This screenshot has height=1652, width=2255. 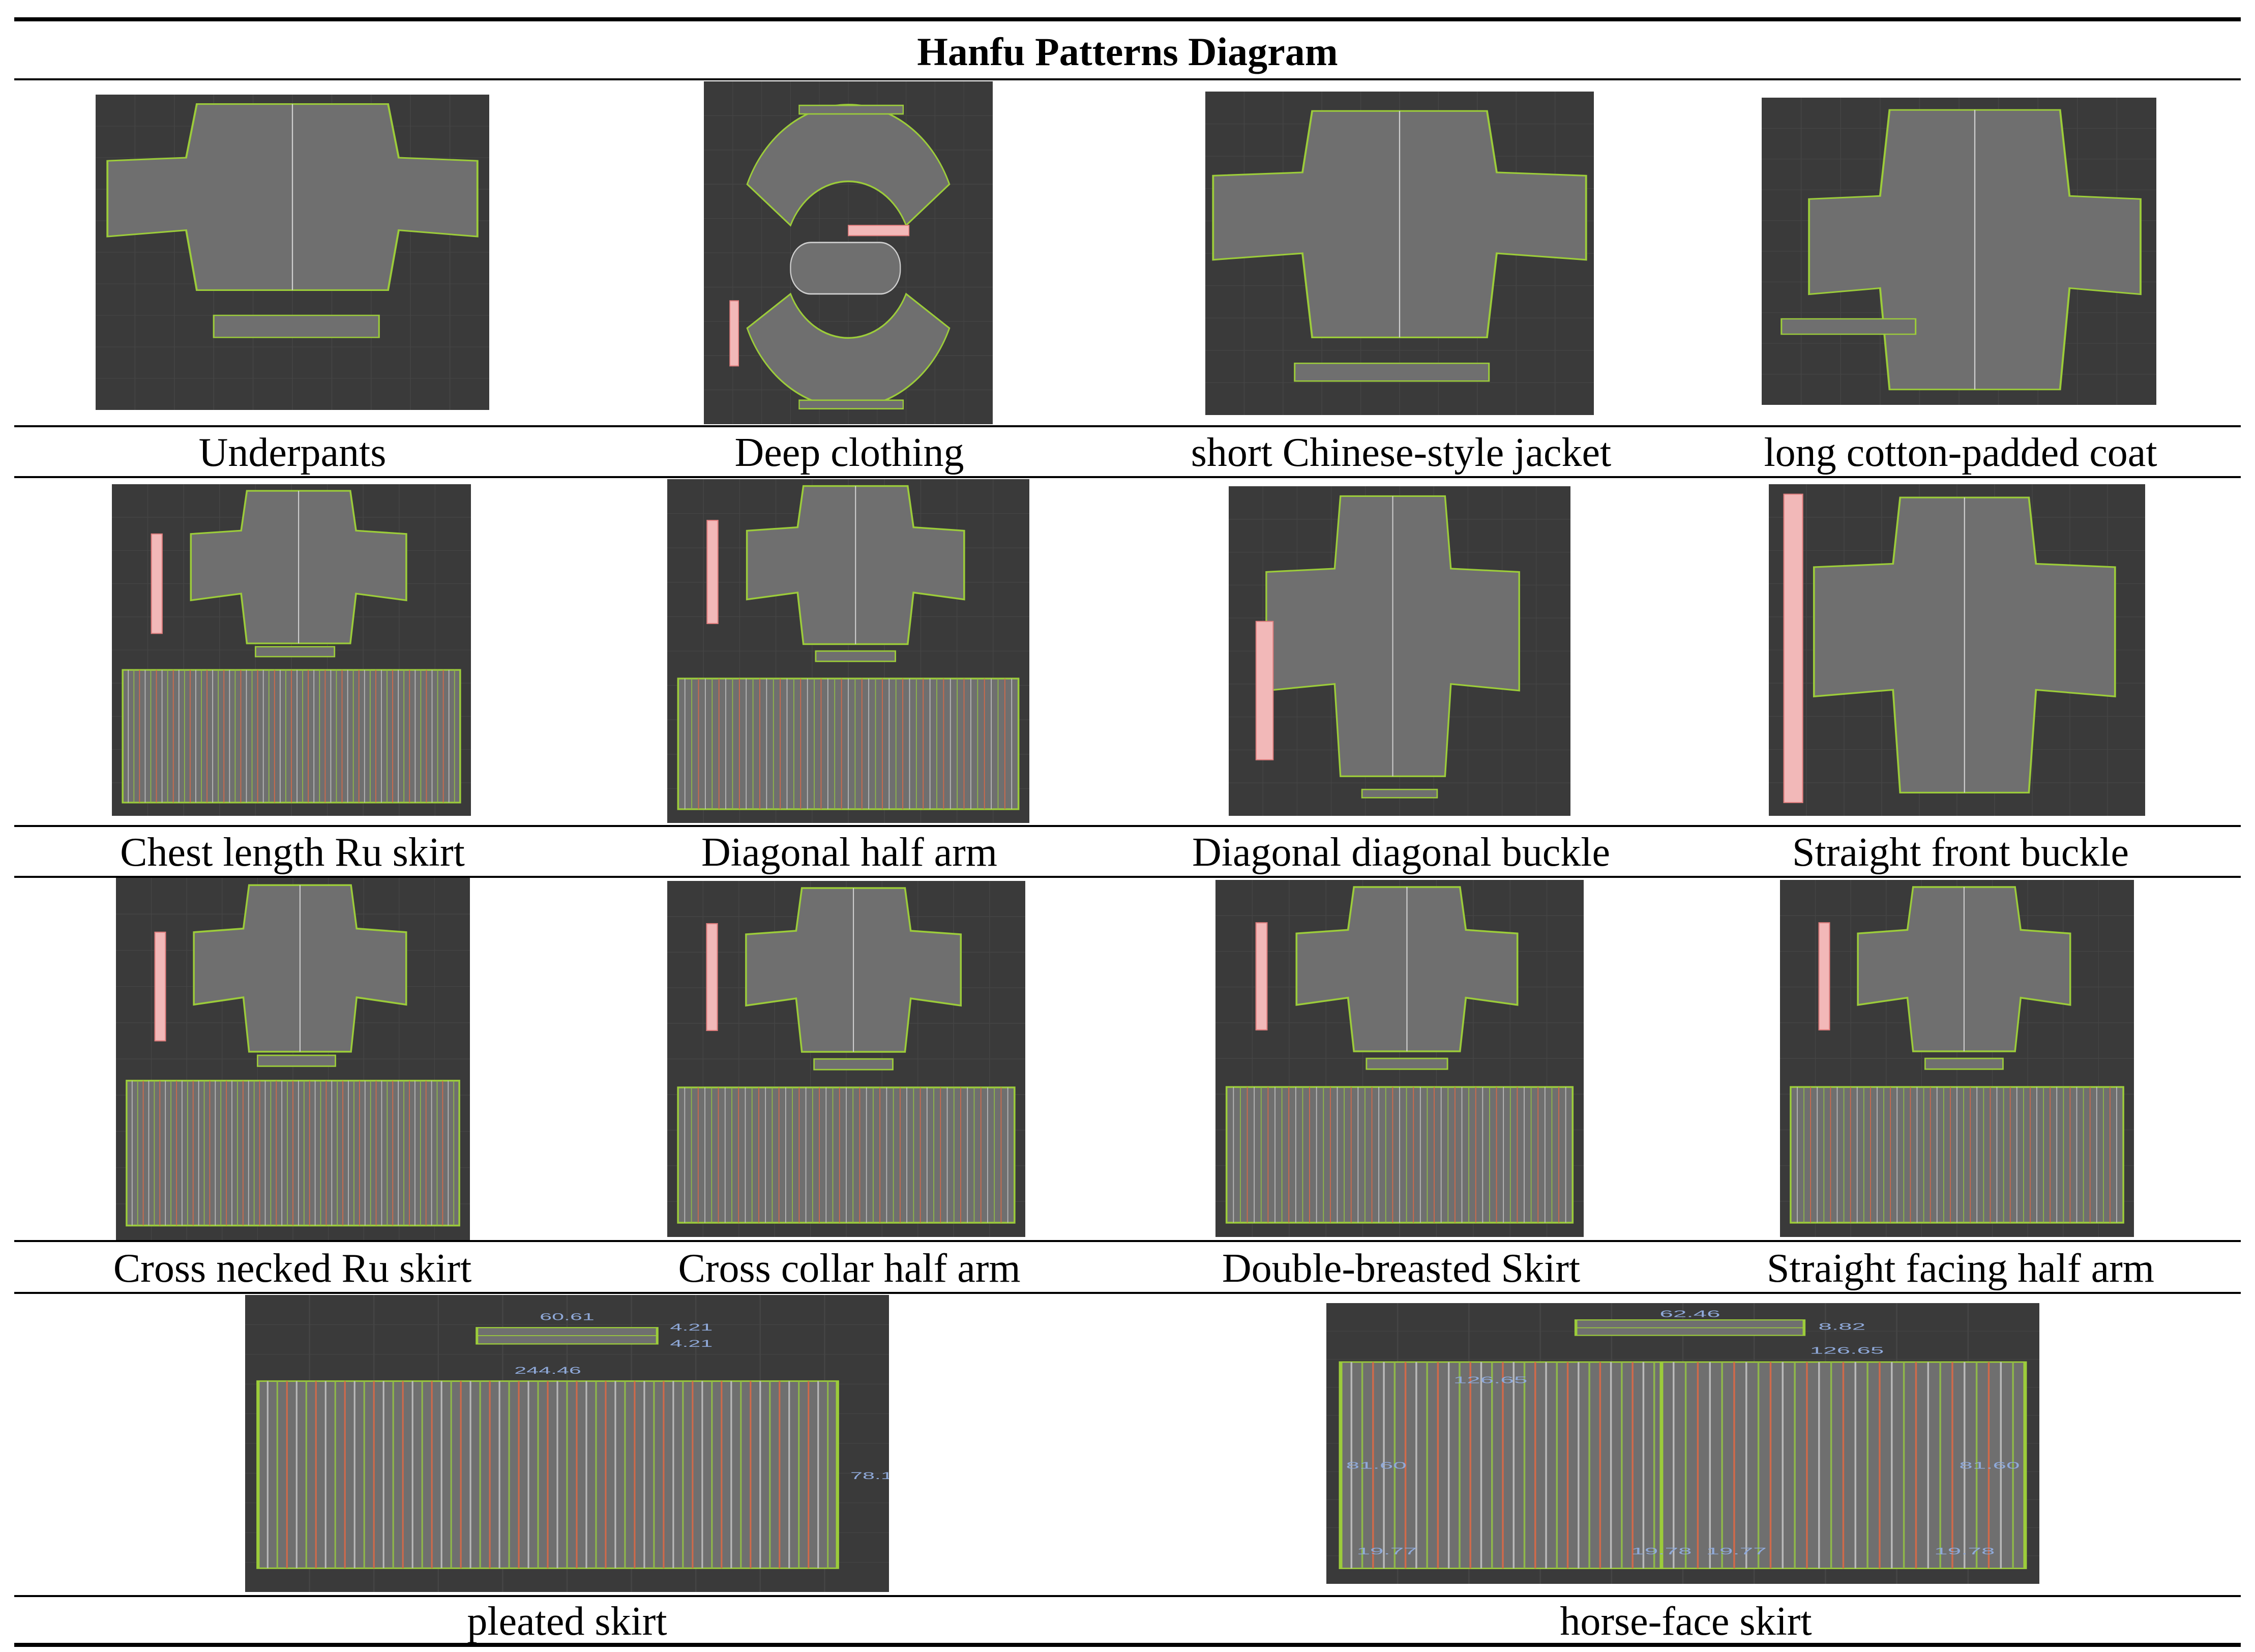 What do you see at coordinates (1686, 1621) in the screenshot?
I see `pattern-caption: horse-face skirt` at bounding box center [1686, 1621].